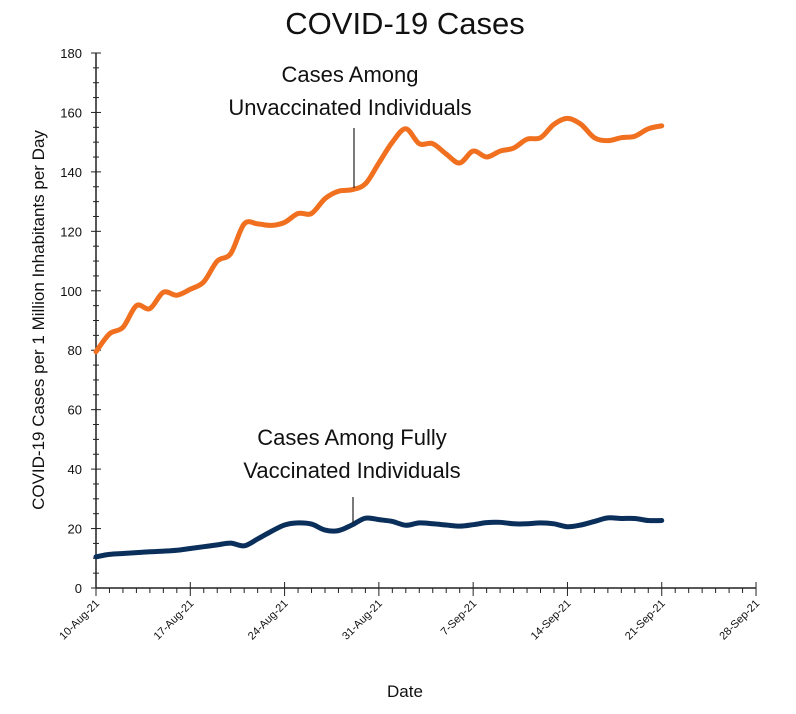 The width and height of the screenshot is (796, 714). Describe the element at coordinates (79, 620) in the screenshot. I see `x-tick-label: 10-Aug-21` at that location.